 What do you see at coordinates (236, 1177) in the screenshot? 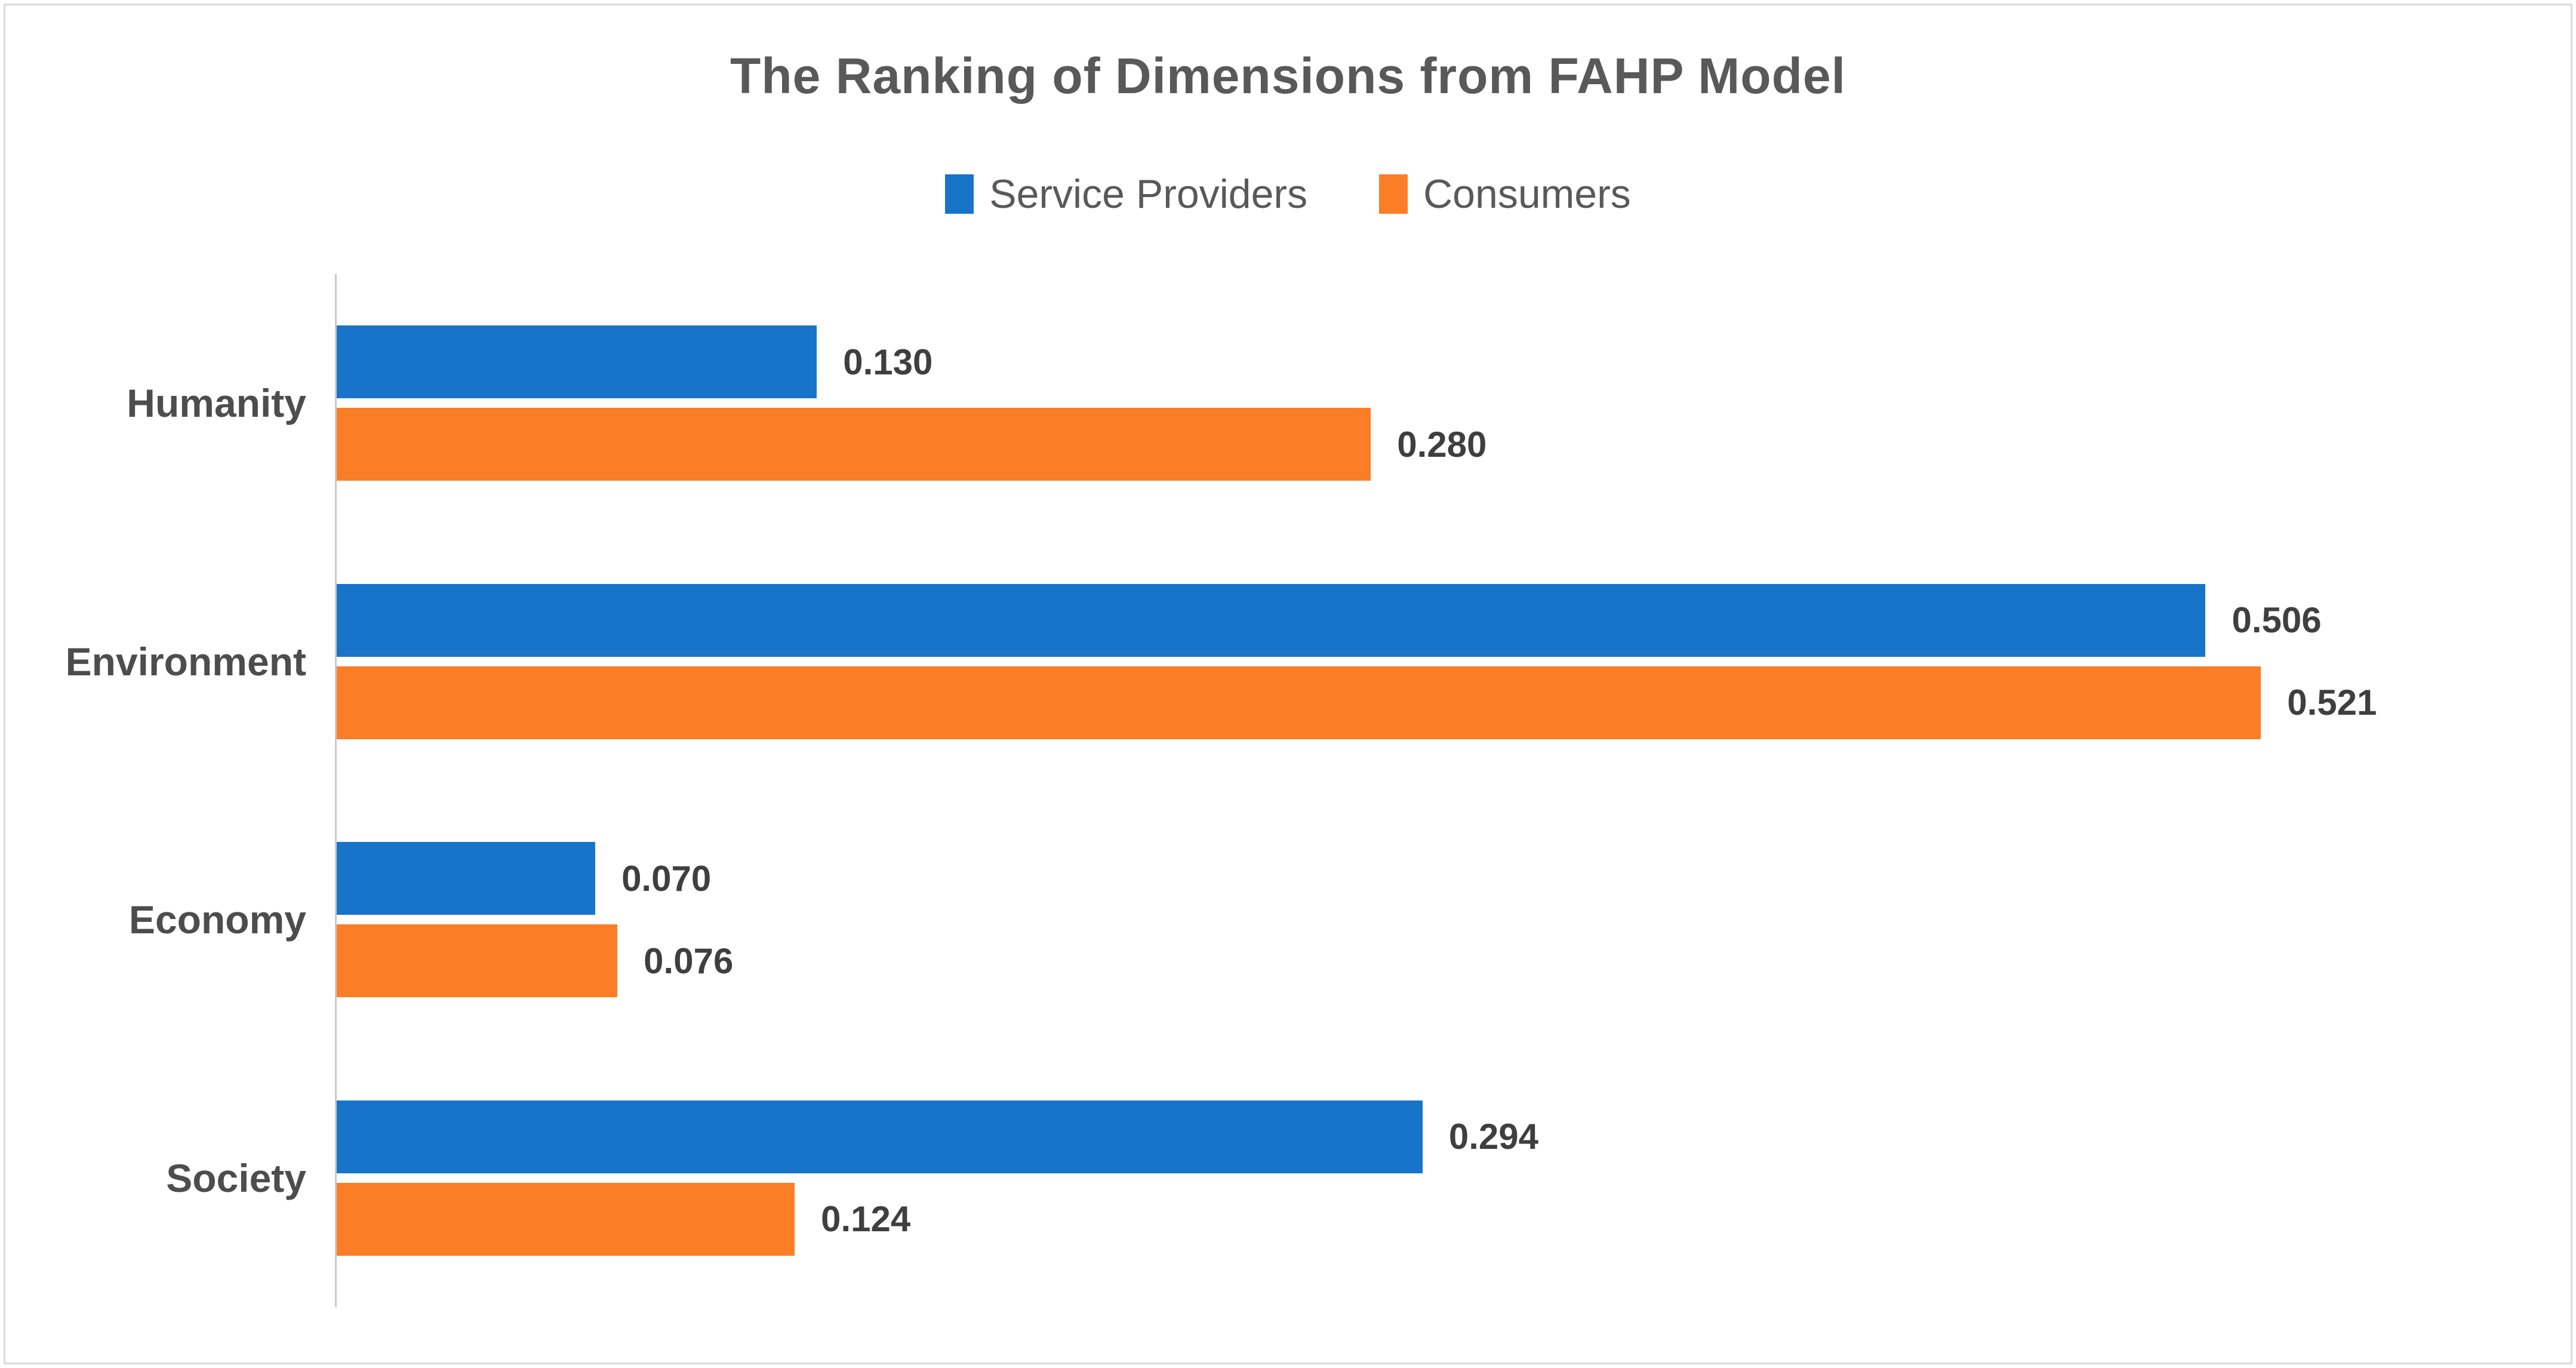
I see `category-label: Society` at bounding box center [236, 1177].